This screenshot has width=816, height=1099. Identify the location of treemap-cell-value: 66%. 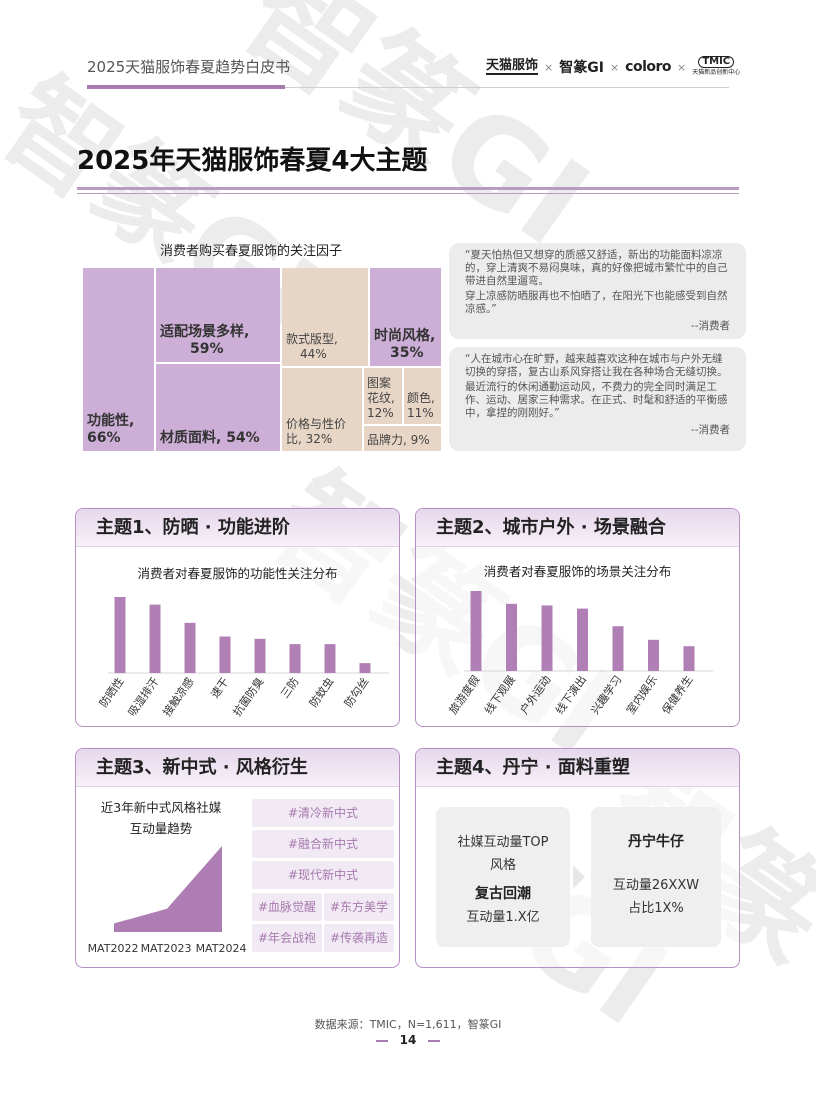
(104, 438).